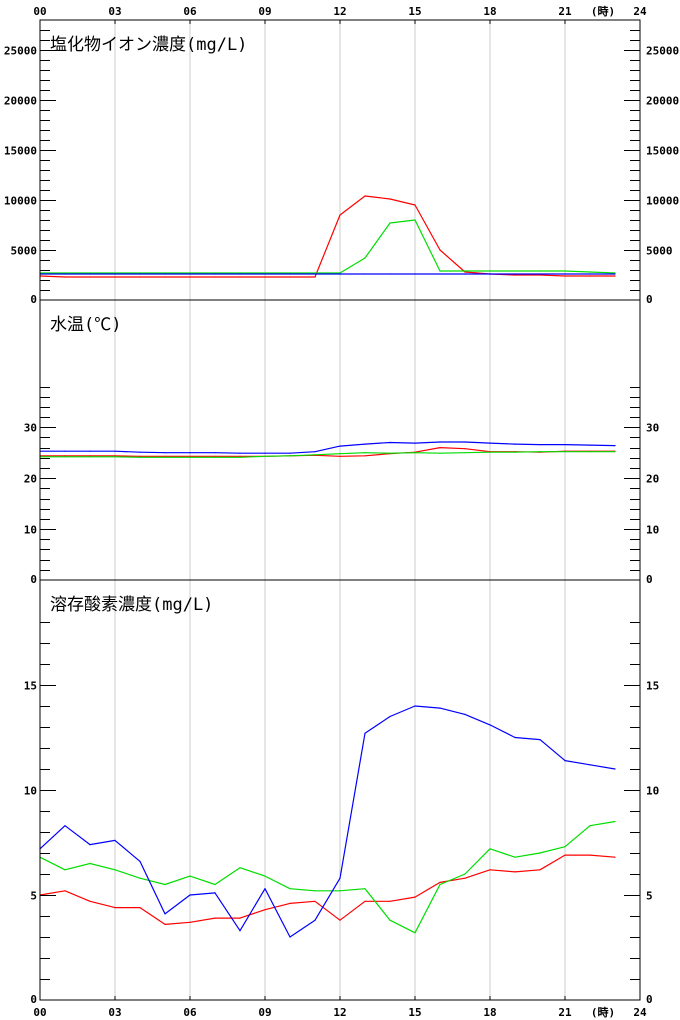  I want to click on y-tick-label-left: 25000, so click(20, 51).